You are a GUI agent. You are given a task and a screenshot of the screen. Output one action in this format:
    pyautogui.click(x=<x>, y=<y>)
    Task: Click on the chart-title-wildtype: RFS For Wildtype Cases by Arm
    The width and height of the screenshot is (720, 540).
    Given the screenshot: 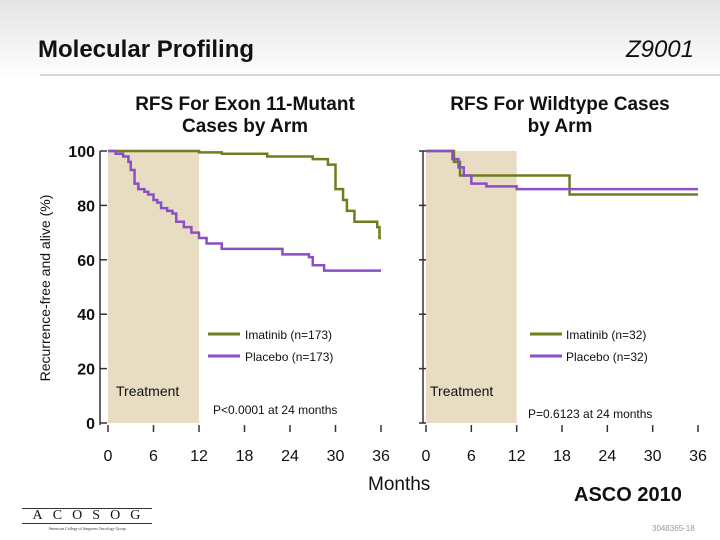 What is the action you would take?
    pyautogui.click(x=560, y=115)
    